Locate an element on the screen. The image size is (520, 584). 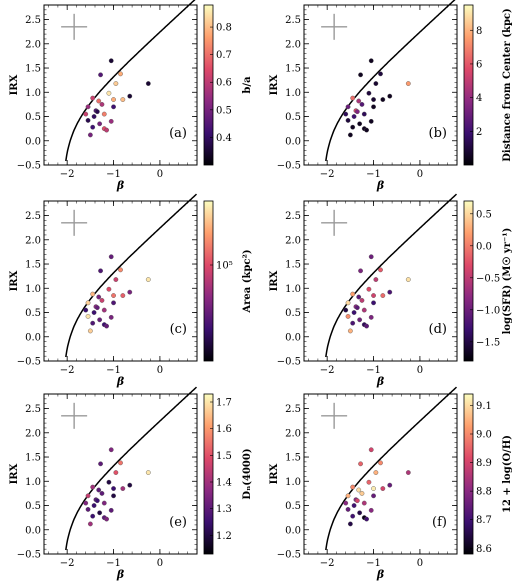
y-axis-label: IRX is located at coordinates (14, 473).